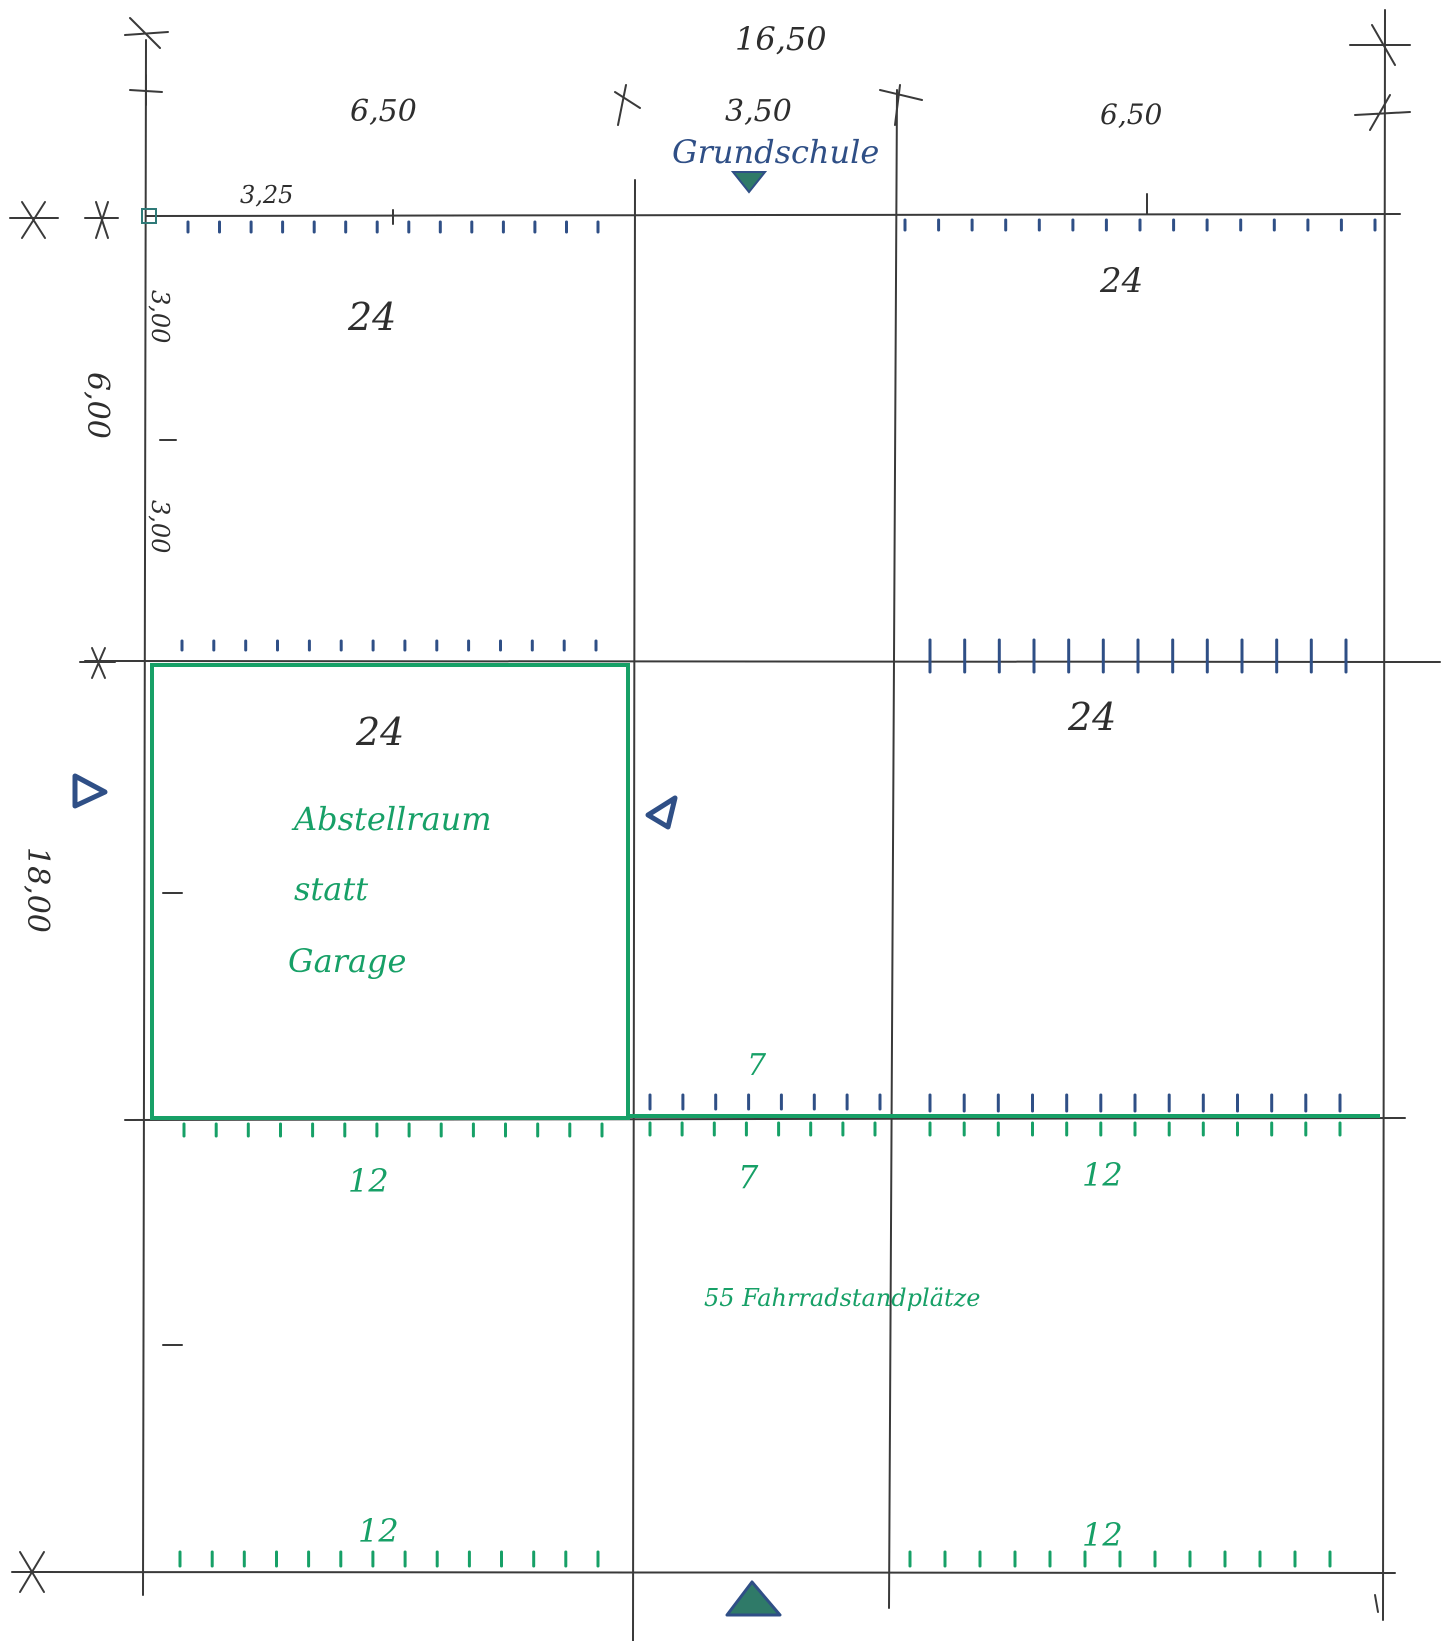  What do you see at coordinates (390, 891) in the screenshot?
I see `storage-room-outline` at bounding box center [390, 891].